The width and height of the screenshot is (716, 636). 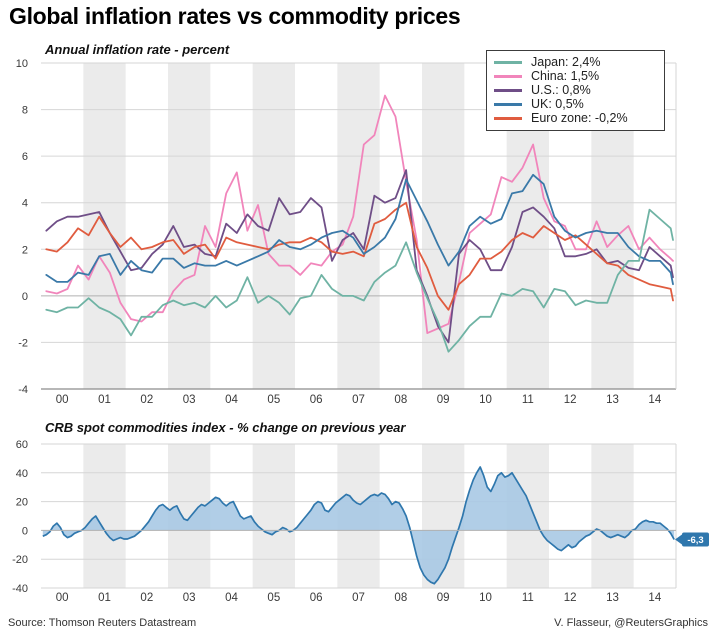 I want to click on svg-text: -2, so click(x=23, y=343).